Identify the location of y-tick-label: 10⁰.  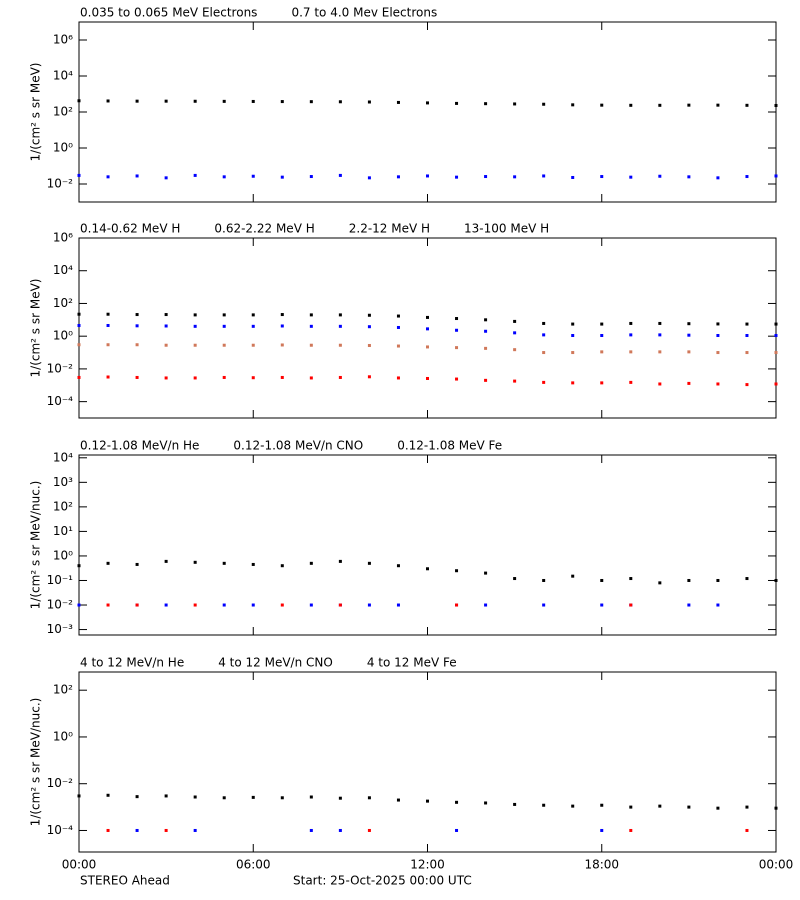
(63, 736).